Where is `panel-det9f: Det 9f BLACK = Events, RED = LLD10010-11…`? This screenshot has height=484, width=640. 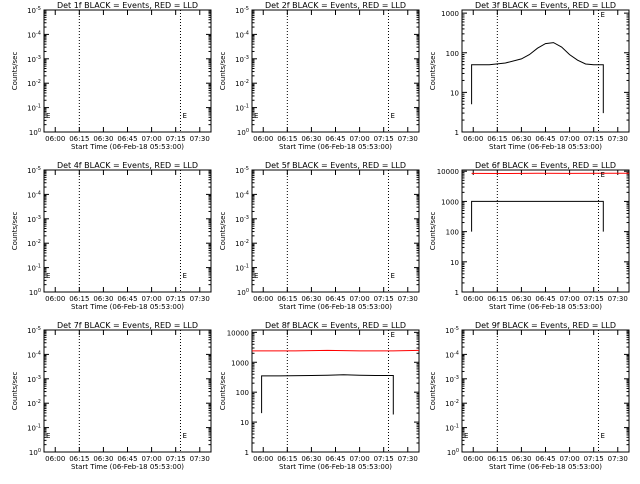 panel-det9f: Det 9f BLACK = Events, RED = LLD10010-11… is located at coordinates (529, 396).